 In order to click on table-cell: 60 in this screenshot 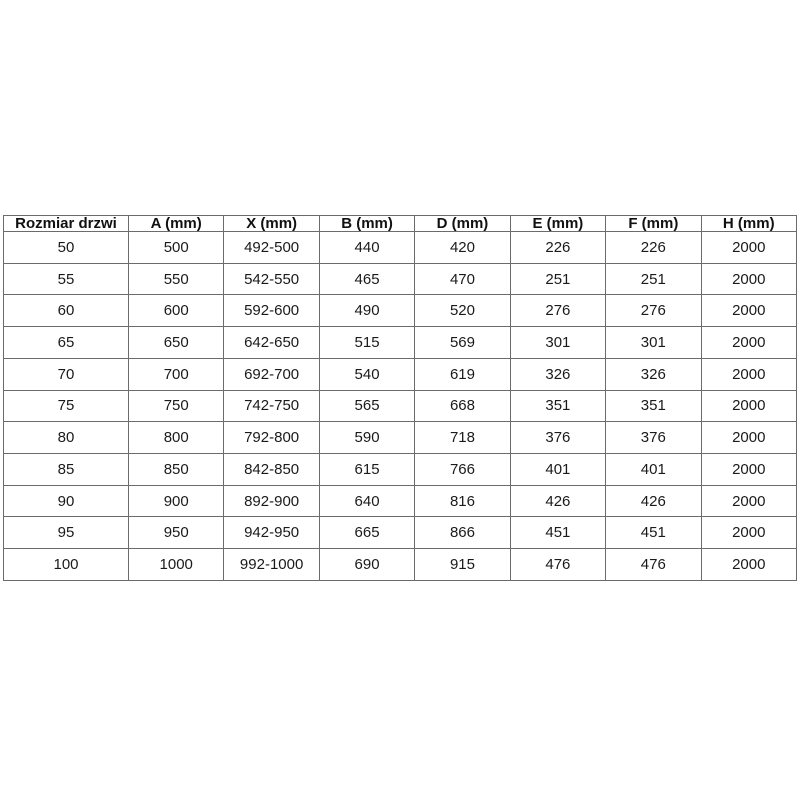, I will do `click(66, 311)`.